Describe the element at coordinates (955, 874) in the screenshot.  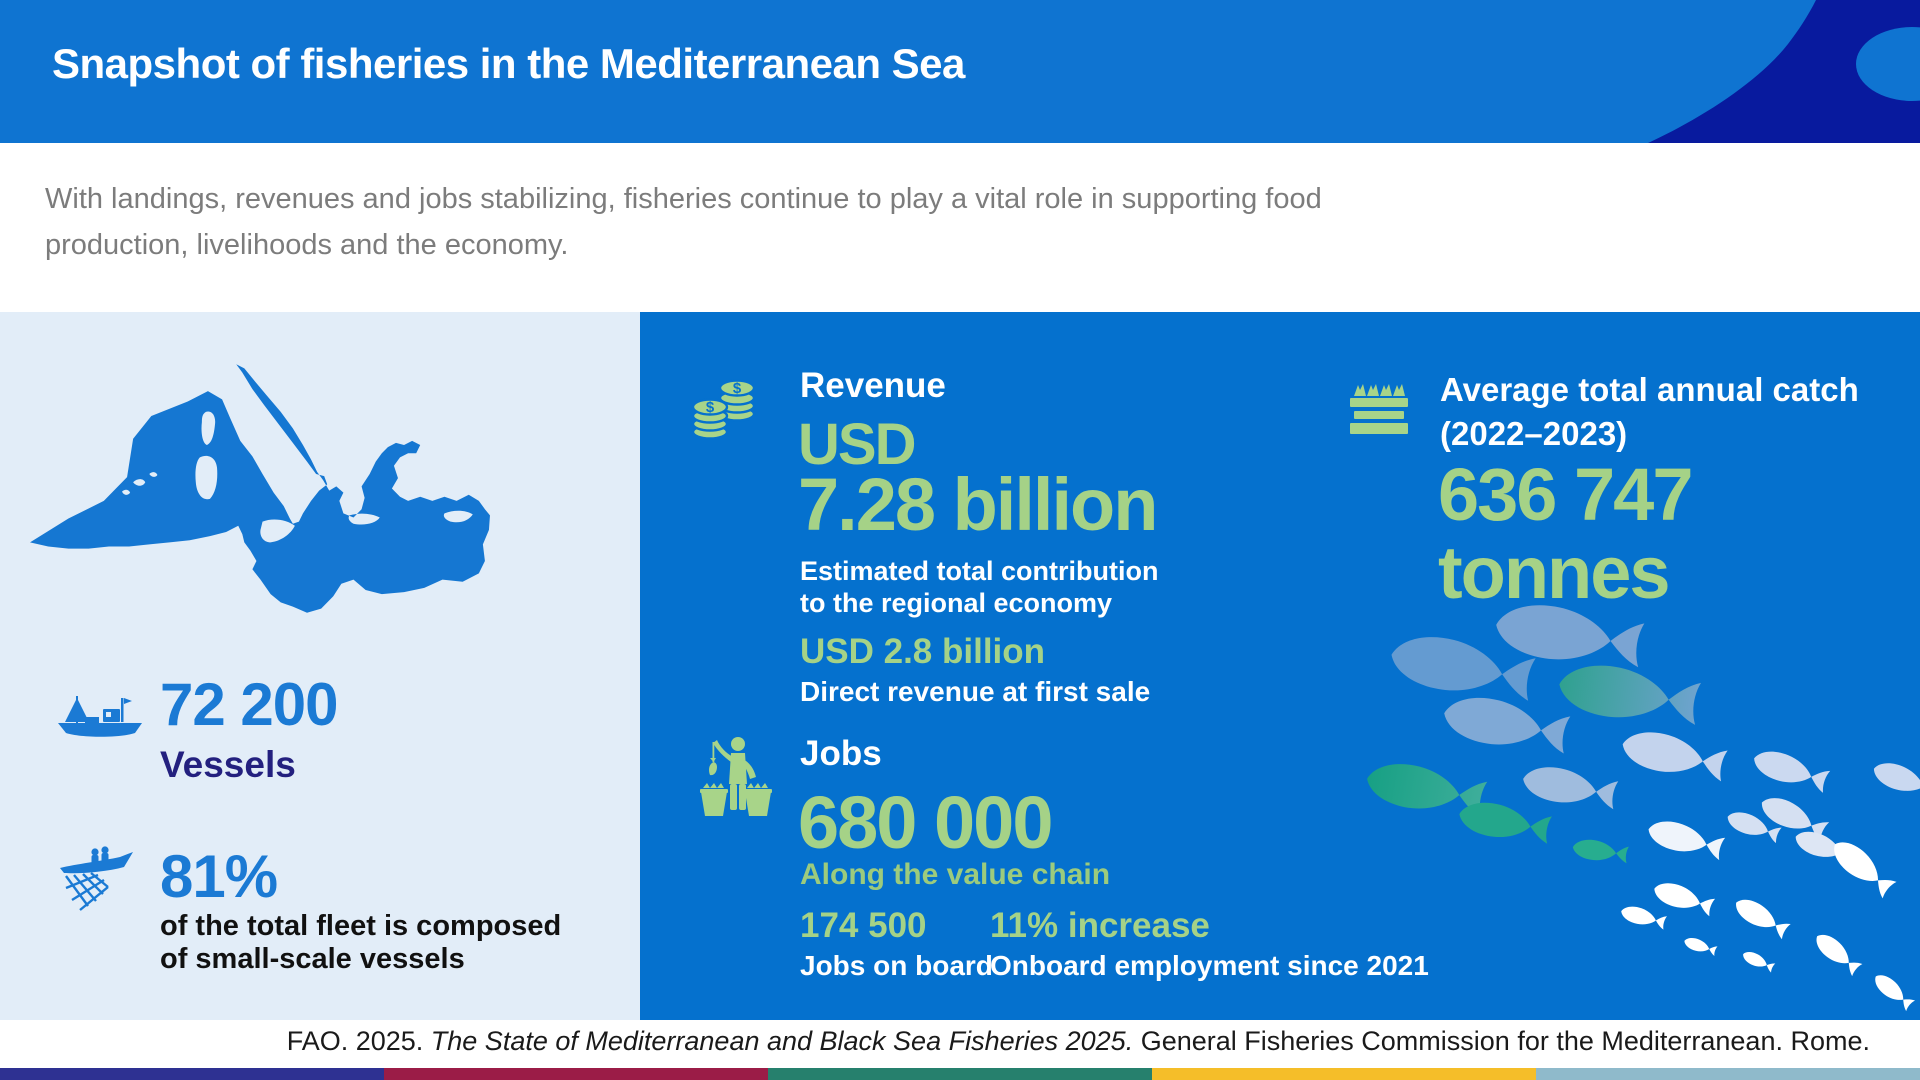
I see `jobs-total-description: Along the value chain` at that location.